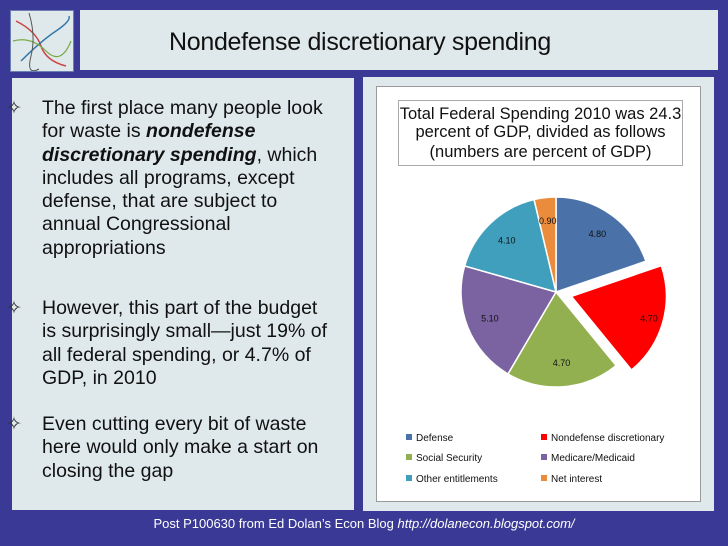 This screenshot has width=728, height=546. Describe the element at coordinates (201, 131) in the screenshot. I see `emphasized-term: nondefense` at that location.